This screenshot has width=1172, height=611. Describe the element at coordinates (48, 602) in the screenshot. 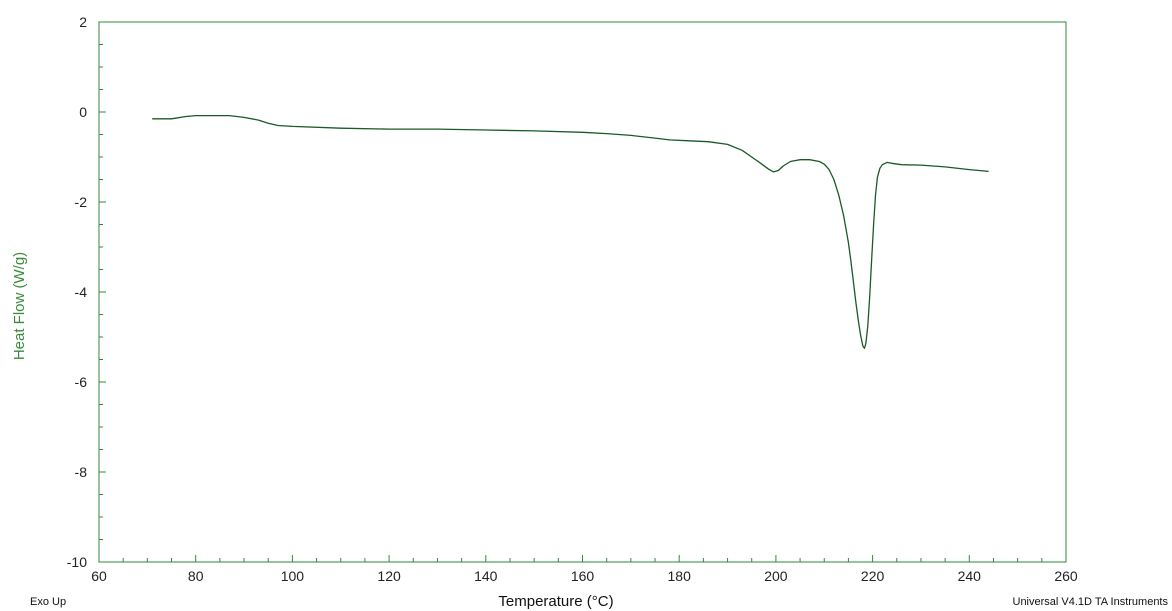

I see `exo-up-label: Exo Up` at that location.